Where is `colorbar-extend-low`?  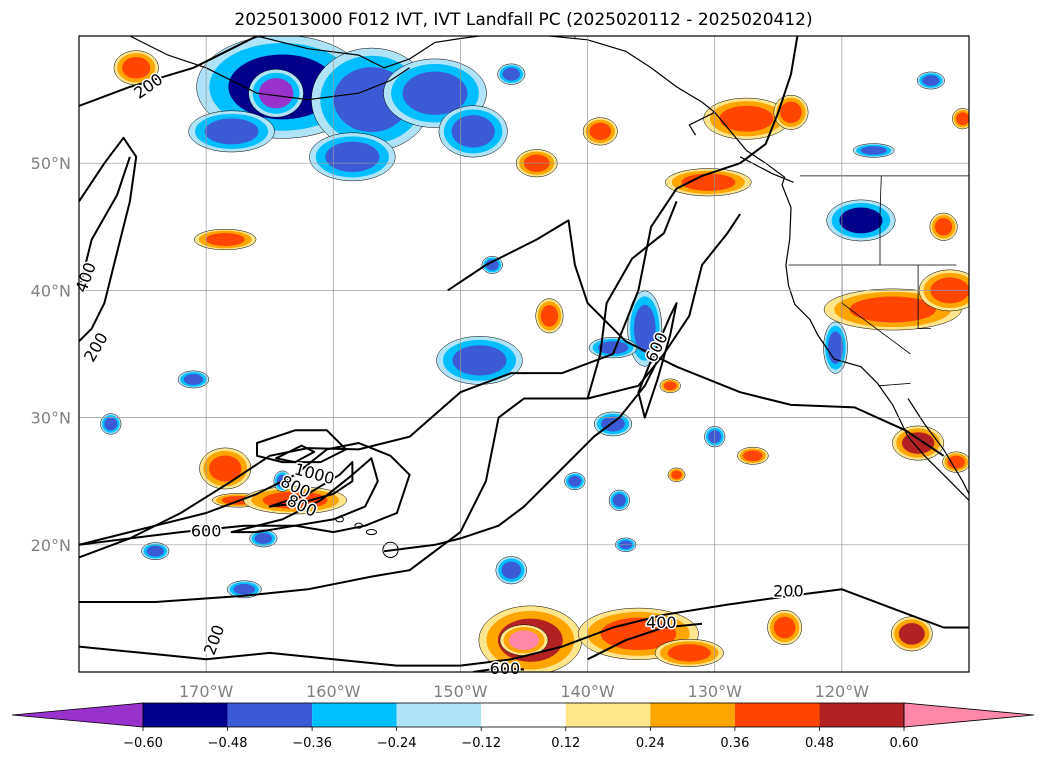
colorbar-extend-low is located at coordinates (77, 715).